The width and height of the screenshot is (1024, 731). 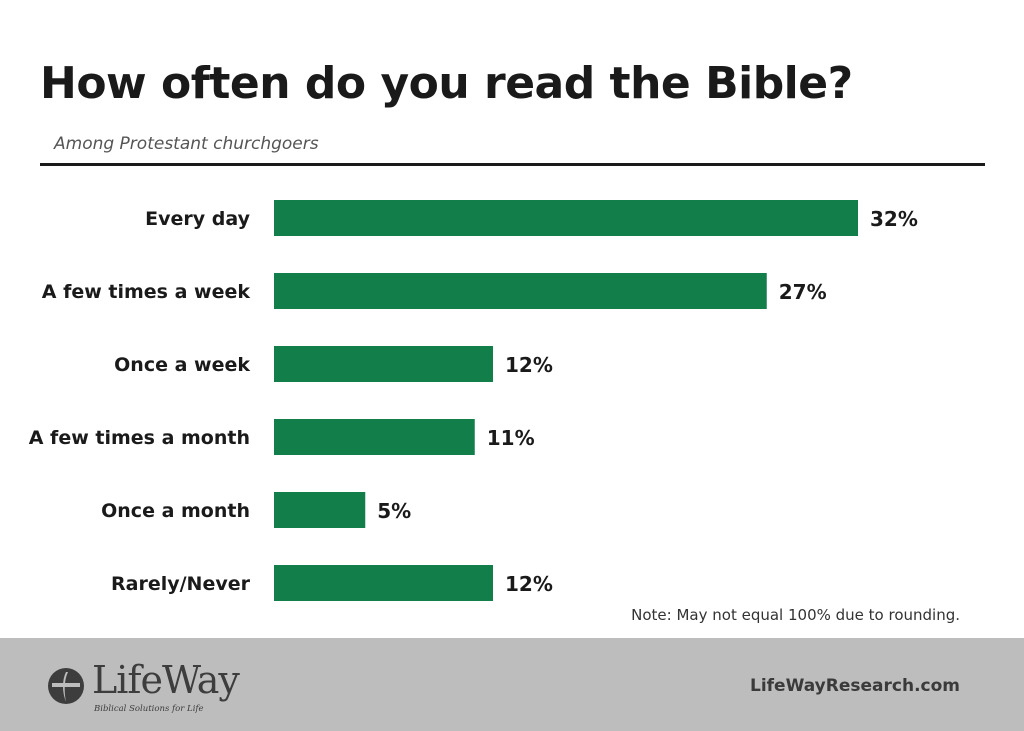 I want to click on category-label: A few times a week, so click(x=146, y=292).